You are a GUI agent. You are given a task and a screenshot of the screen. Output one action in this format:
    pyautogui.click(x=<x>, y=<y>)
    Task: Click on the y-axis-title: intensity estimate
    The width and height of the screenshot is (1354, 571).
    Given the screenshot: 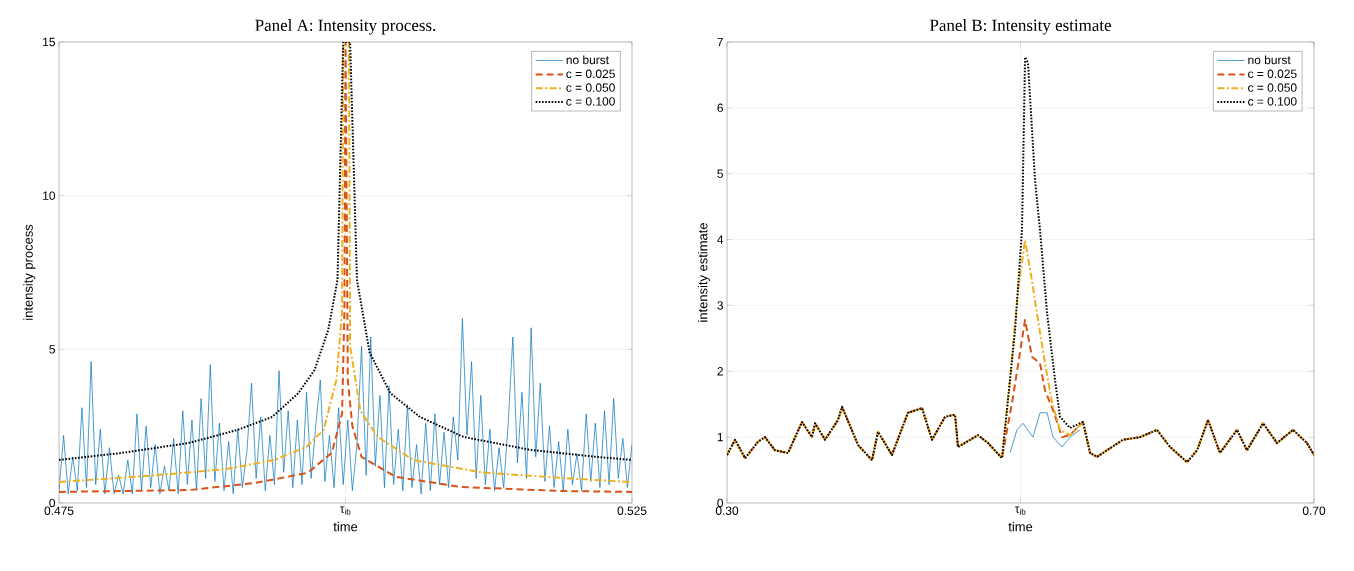 What is the action you would take?
    pyautogui.click(x=704, y=272)
    